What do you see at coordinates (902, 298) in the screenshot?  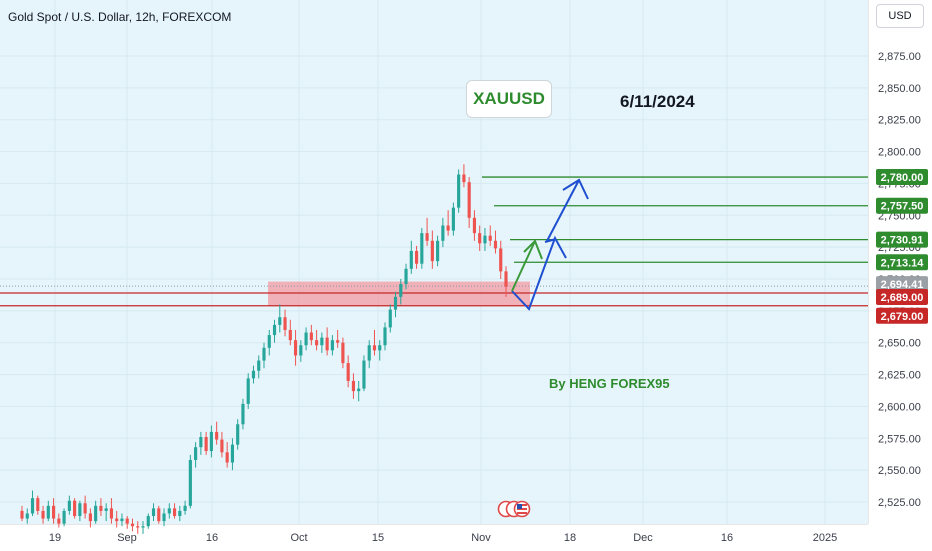 I see `price-level-label: 2,689.00` at bounding box center [902, 298].